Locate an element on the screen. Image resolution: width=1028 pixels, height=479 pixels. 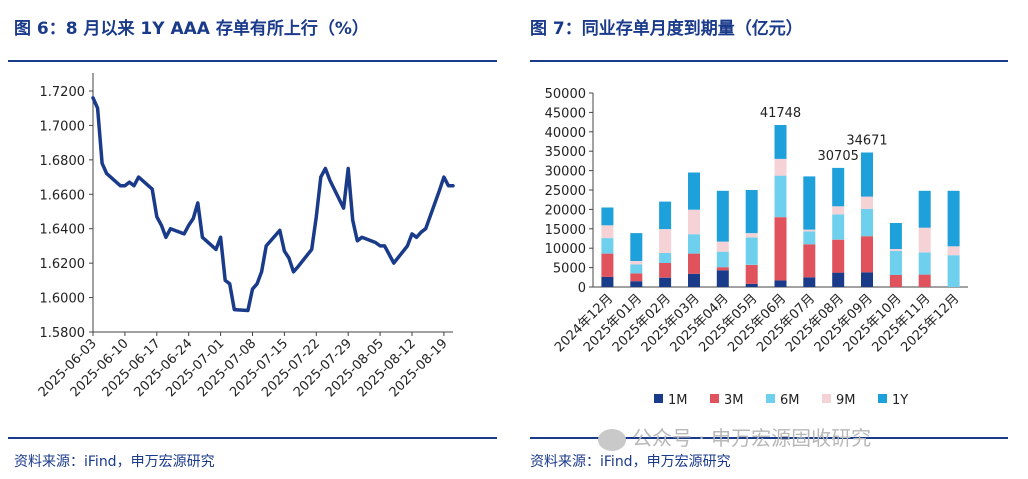
right-y-tick-label: 45000 is located at coordinates (565, 113).